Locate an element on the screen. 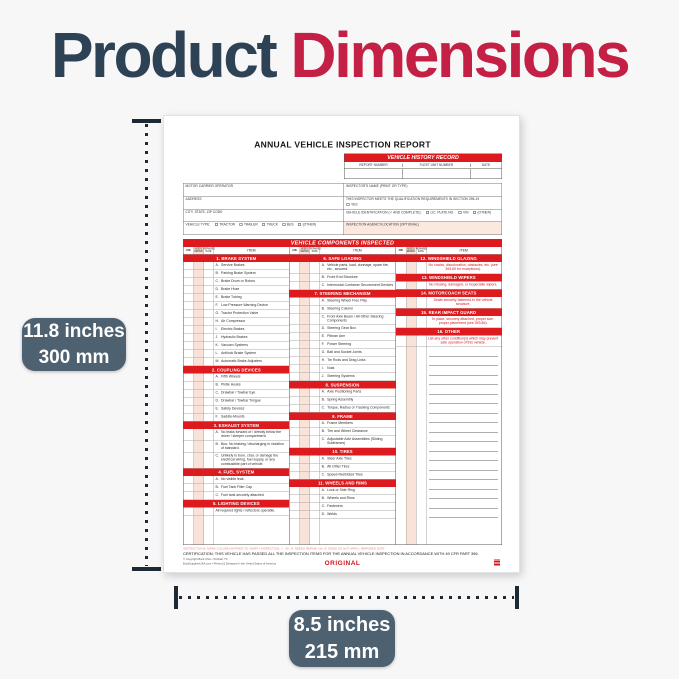 This screenshot has height=679, width=679. column-header: ITEM is located at coordinates (463, 250).